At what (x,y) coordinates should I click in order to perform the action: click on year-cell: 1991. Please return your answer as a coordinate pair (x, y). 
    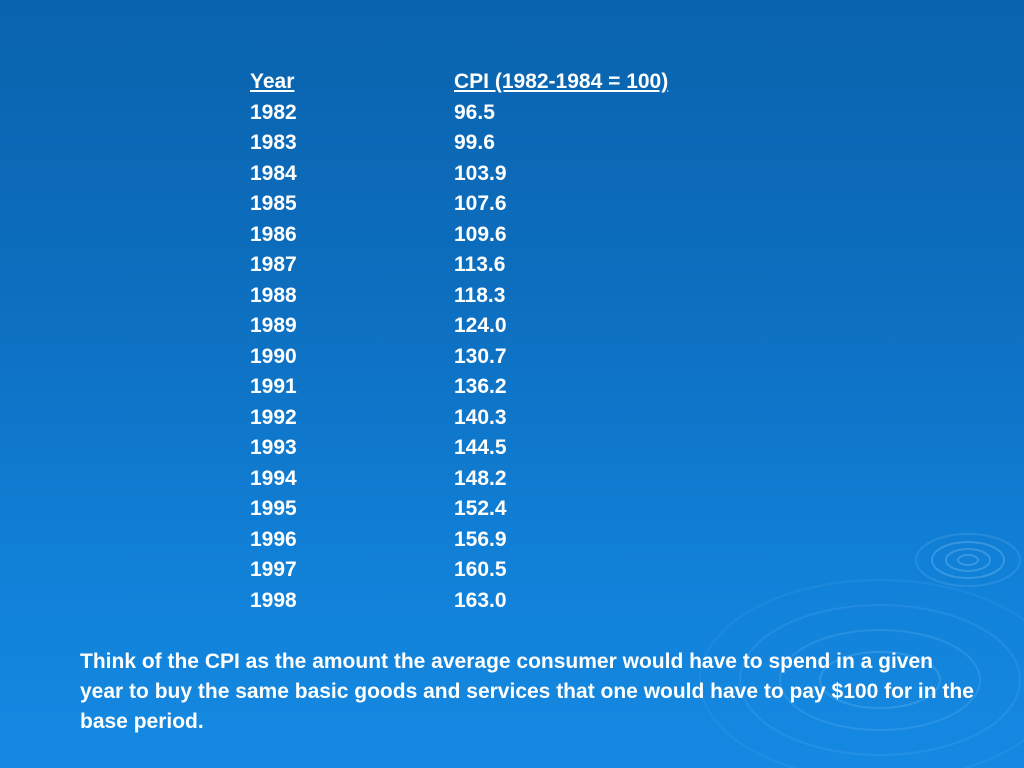
    Looking at the image, I should click on (273, 386).